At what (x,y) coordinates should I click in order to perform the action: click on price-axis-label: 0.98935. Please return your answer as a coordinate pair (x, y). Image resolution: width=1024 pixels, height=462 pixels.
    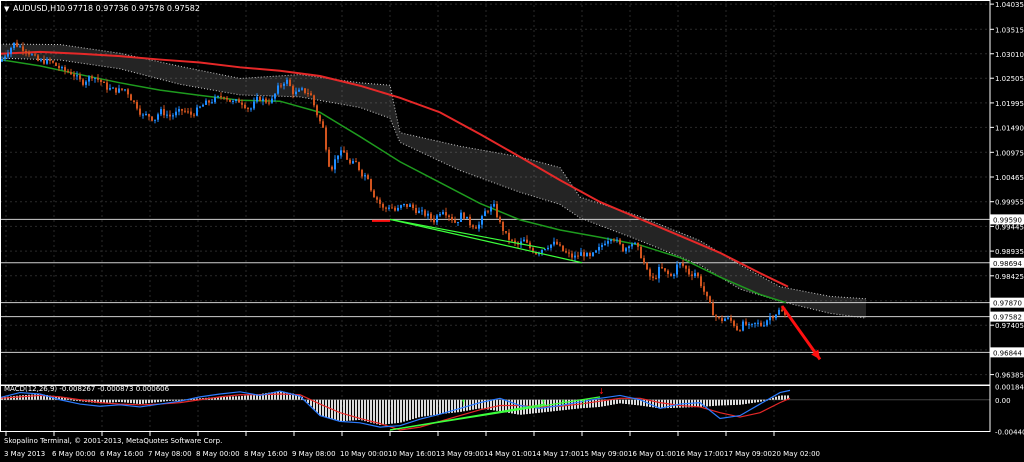
    Looking at the image, I should click on (1009, 252).